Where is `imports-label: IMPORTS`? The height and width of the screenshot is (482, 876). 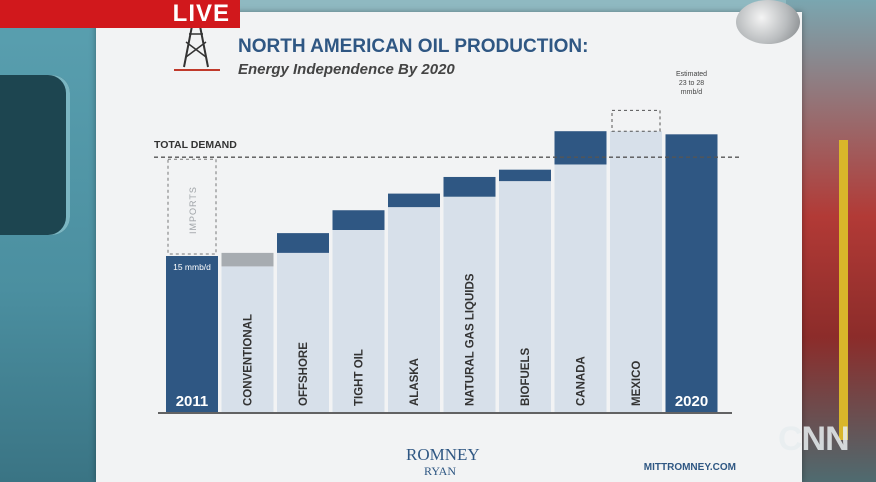
imports-label: IMPORTS is located at coordinates (193, 210).